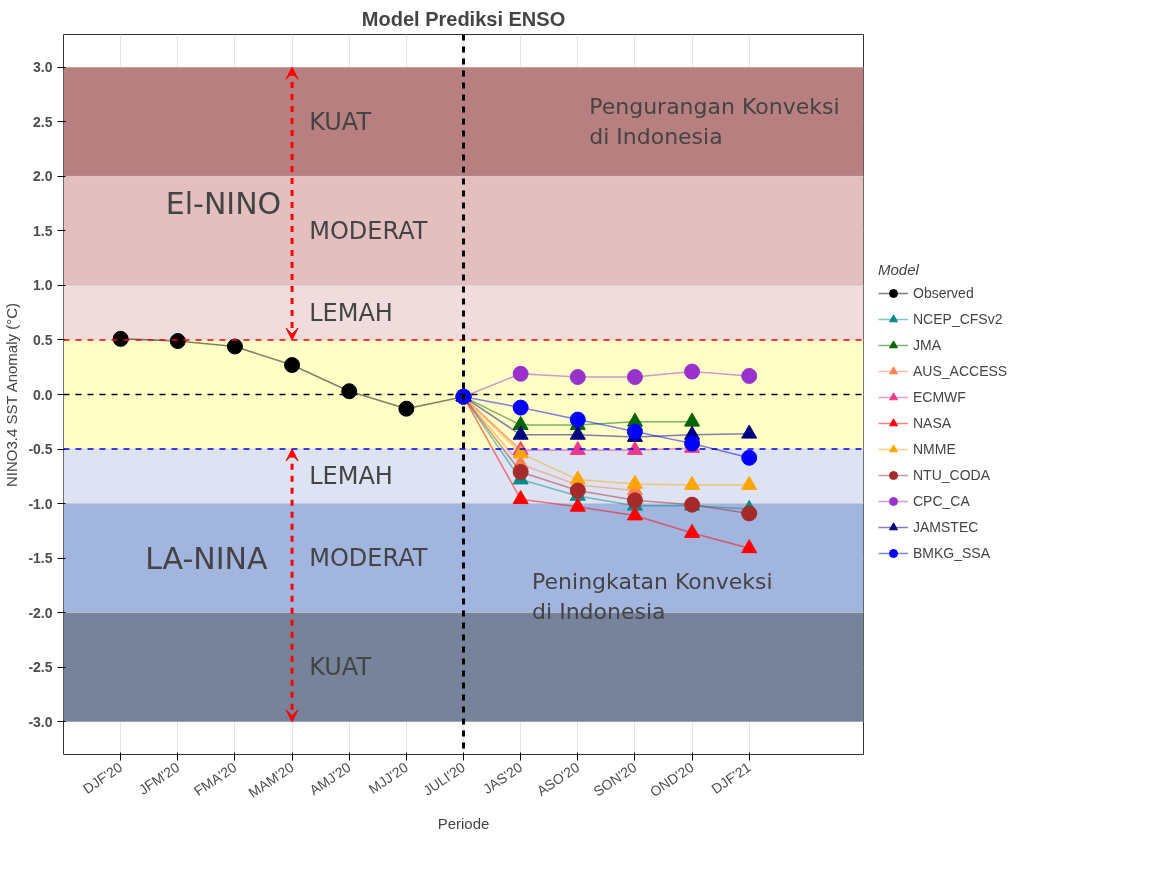  Describe the element at coordinates (40, 721) in the screenshot. I see `y-tick-label: -3.0` at that location.